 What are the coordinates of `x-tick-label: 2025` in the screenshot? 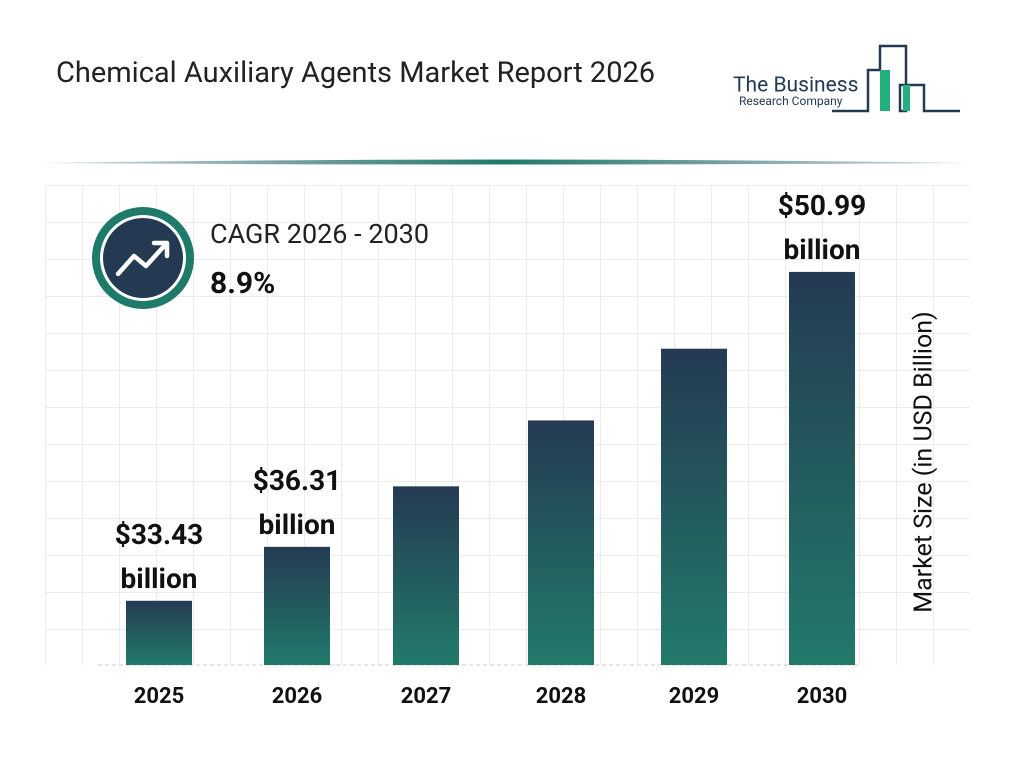 It's located at (159, 696).